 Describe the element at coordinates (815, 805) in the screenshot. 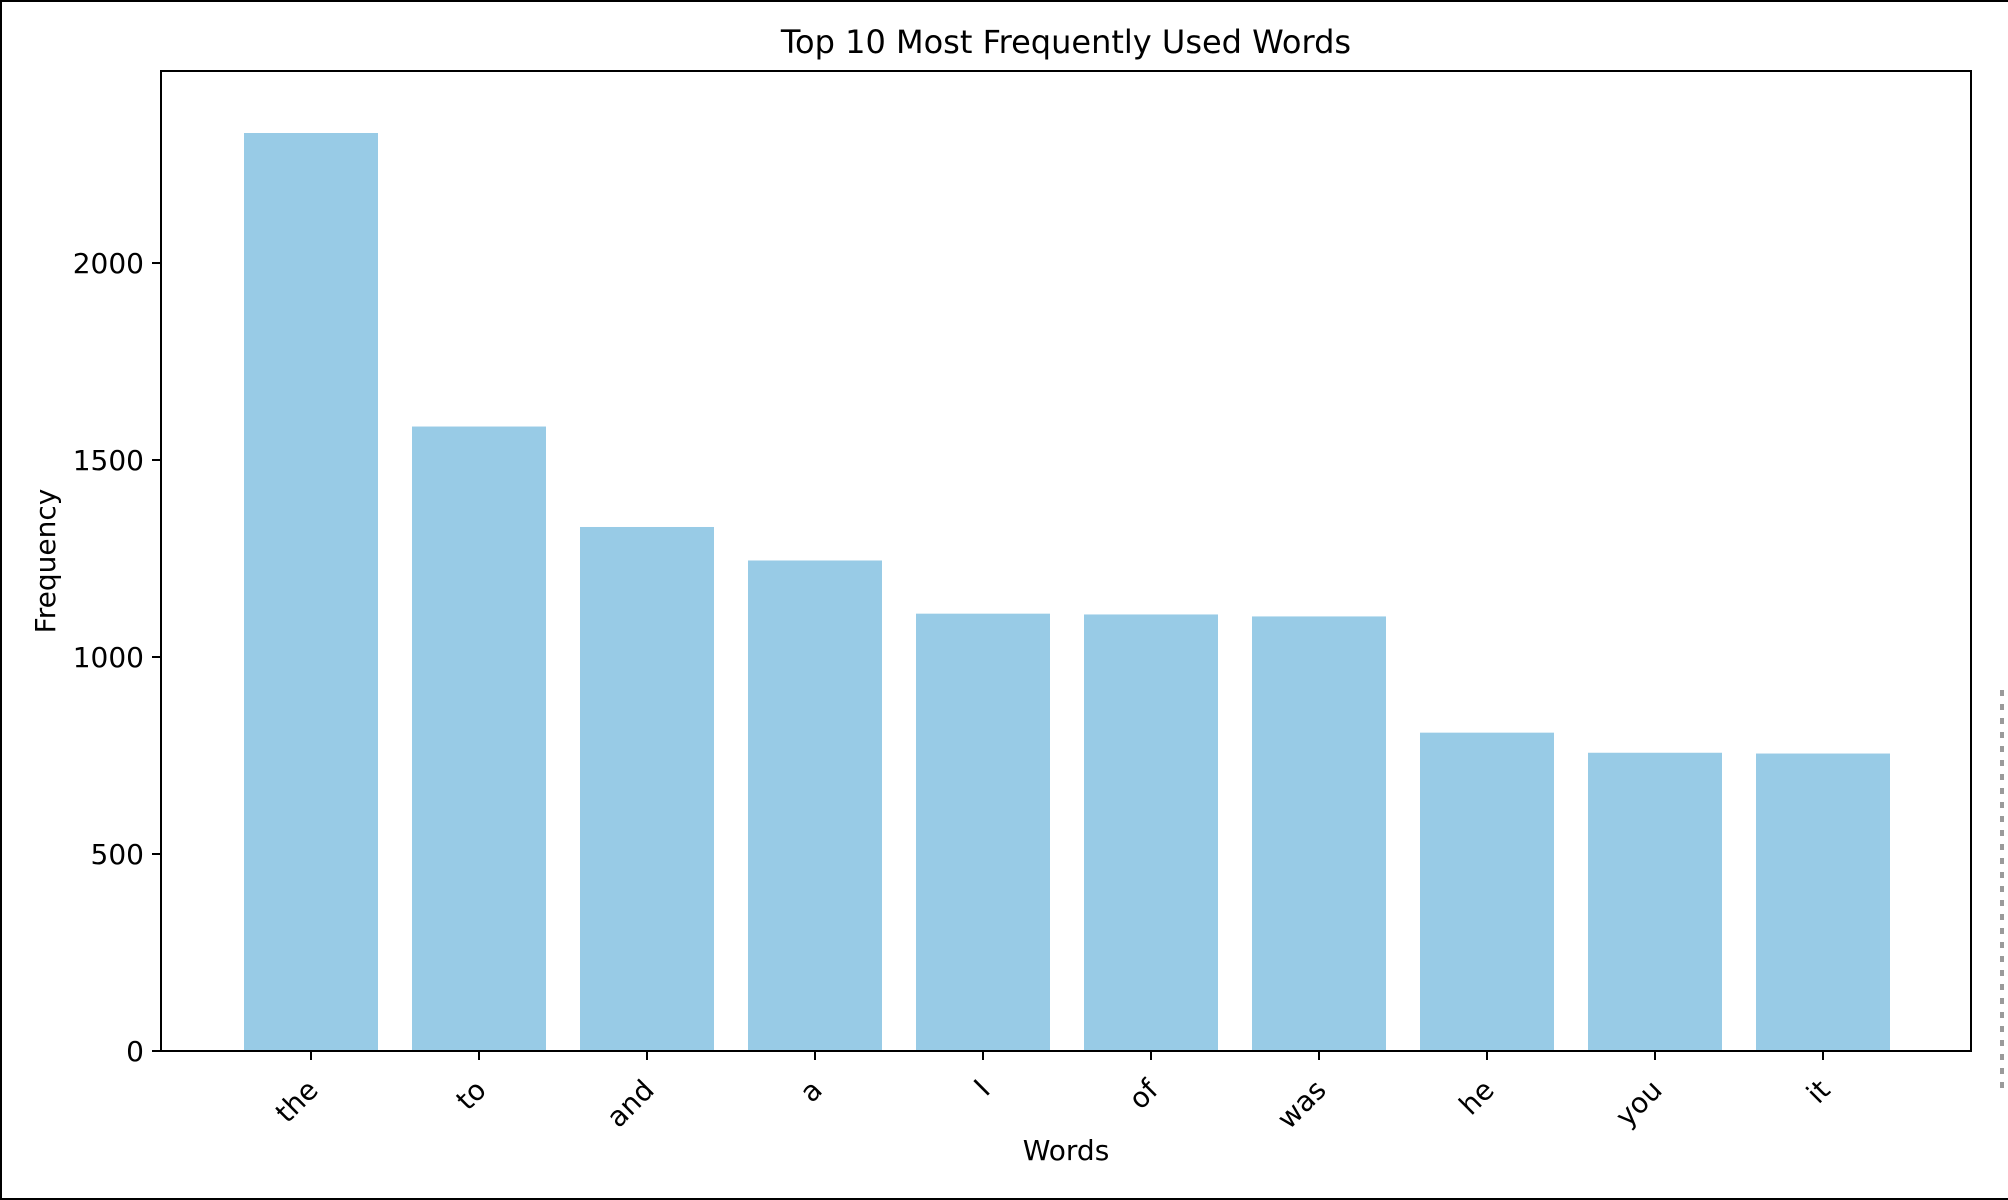

I see `bar-a` at that location.